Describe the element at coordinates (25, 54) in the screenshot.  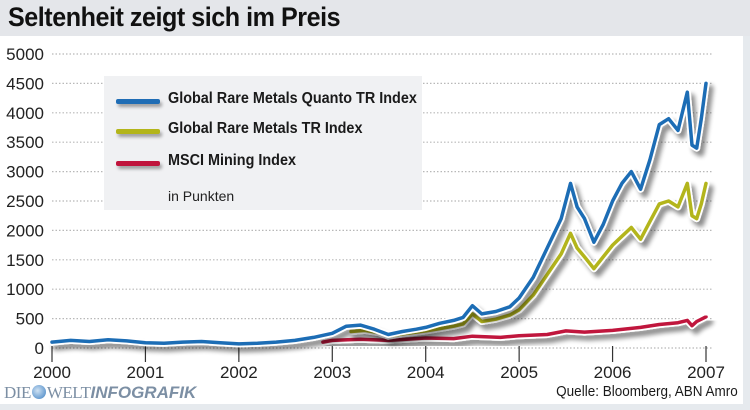
I see `y-tick-label: 5000` at that location.